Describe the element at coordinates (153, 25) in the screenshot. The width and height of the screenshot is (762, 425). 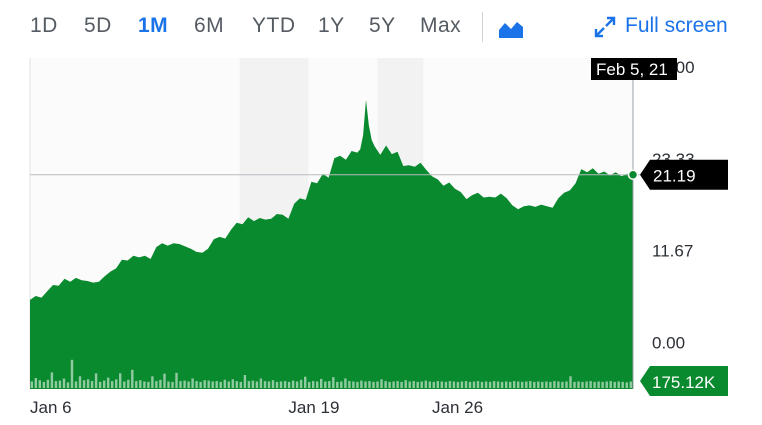
I see `range-button-1m: 1M` at that location.